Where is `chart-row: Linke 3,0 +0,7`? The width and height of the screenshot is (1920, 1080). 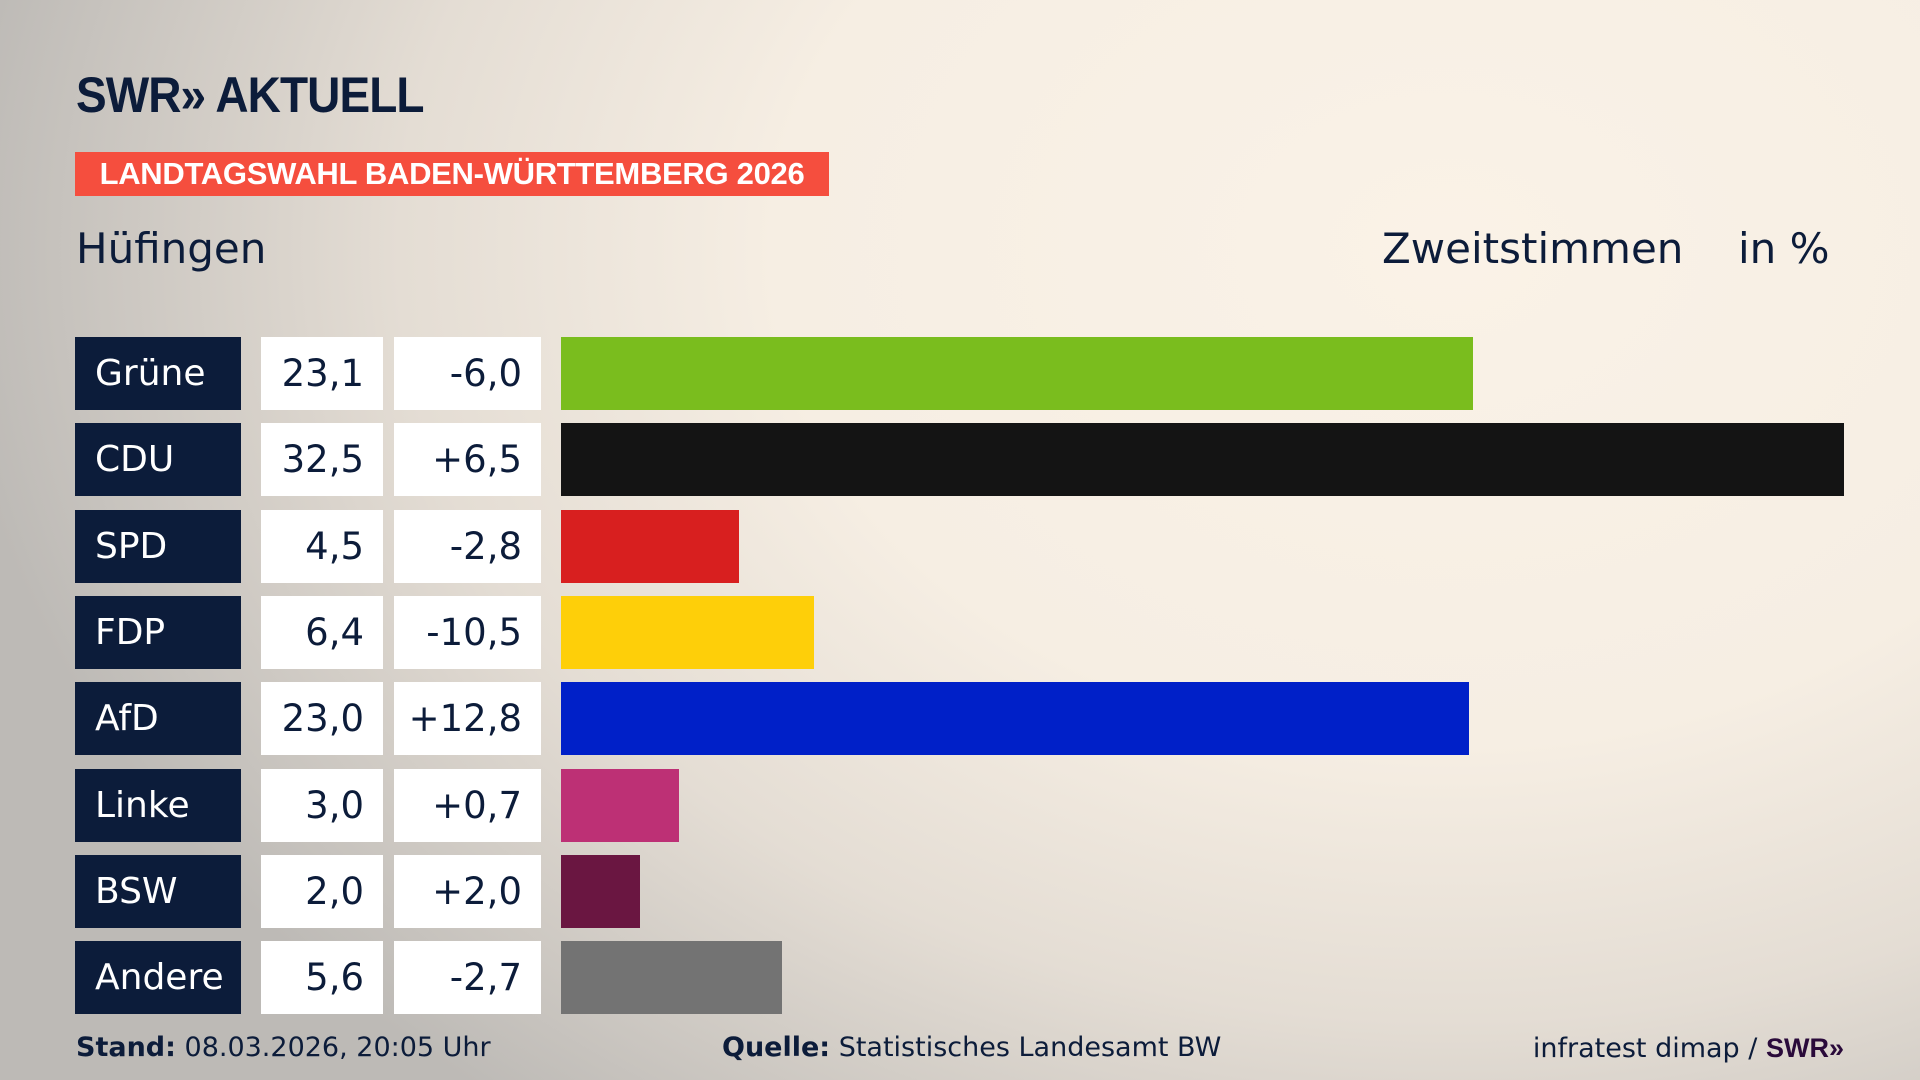
chart-row: Linke 3,0 +0,7 is located at coordinates (960, 805).